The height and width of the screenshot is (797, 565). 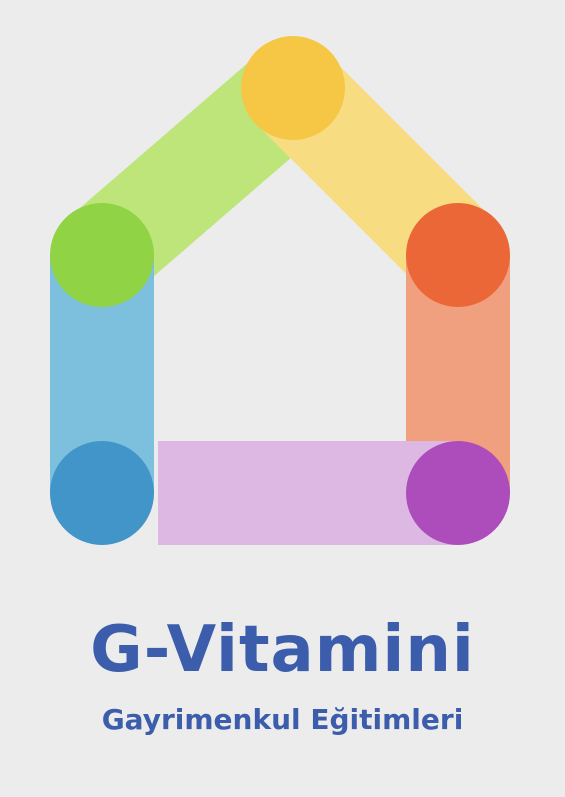 I want to click on brand-title: G-Vitamini, so click(x=282, y=650).